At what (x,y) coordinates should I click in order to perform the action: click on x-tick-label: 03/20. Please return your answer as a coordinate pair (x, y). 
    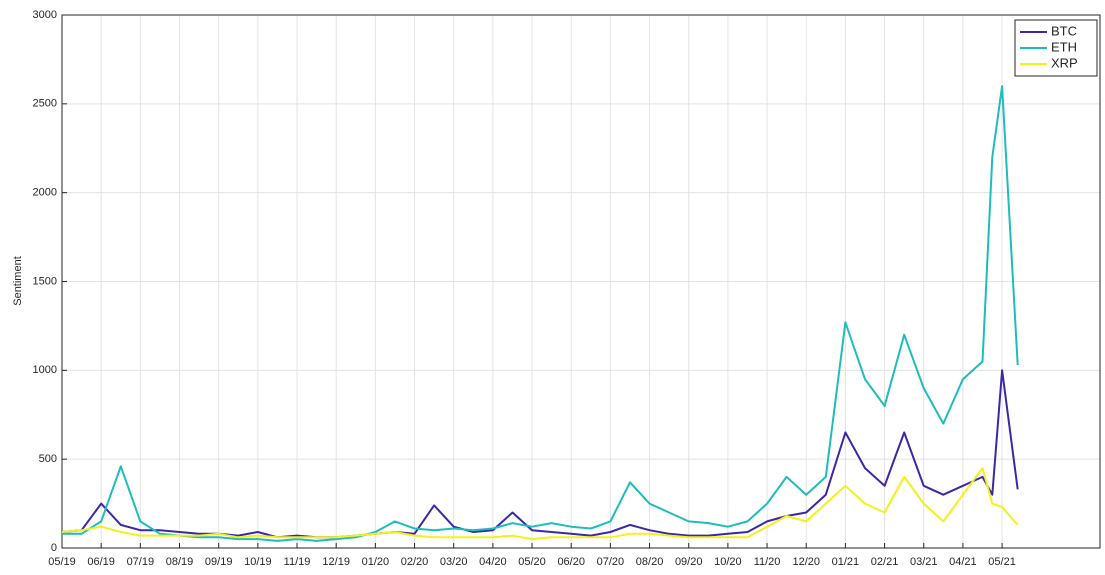
    Looking at the image, I should click on (454, 562).